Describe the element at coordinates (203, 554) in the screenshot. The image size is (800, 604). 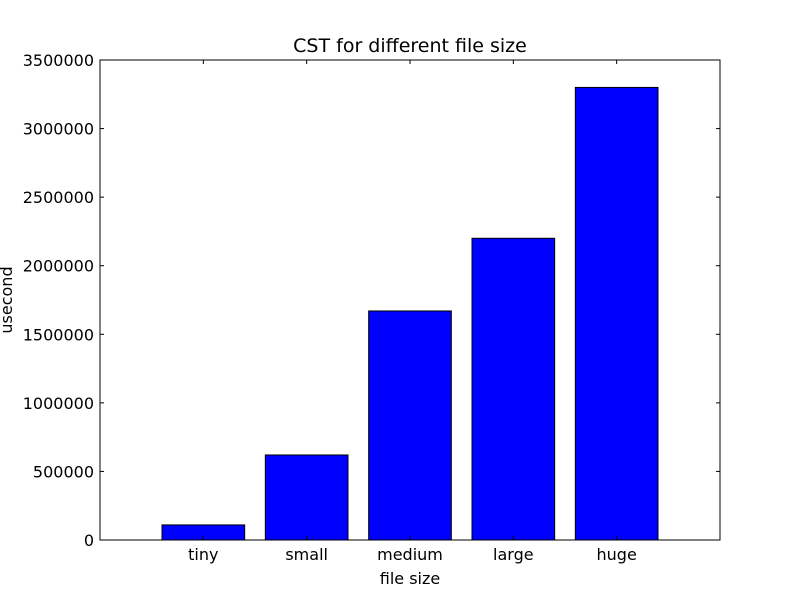
I see `x-tick-label: tiny` at that location.